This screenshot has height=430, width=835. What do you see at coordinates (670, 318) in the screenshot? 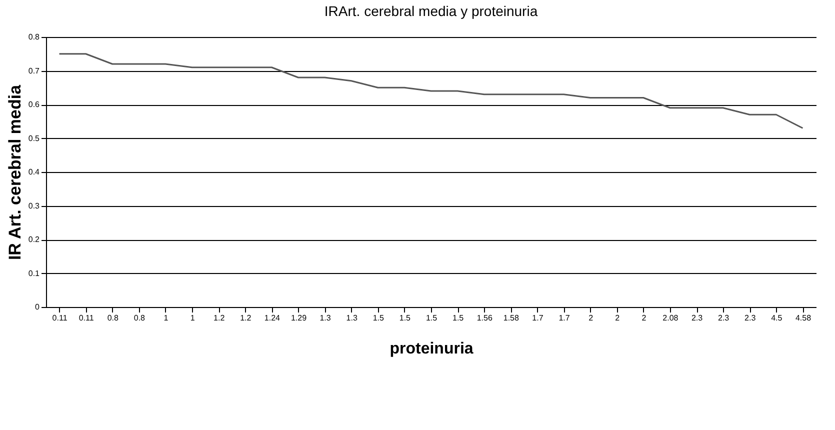
I see `x-tick-label: 2.08` at bounding box center [670, 318].